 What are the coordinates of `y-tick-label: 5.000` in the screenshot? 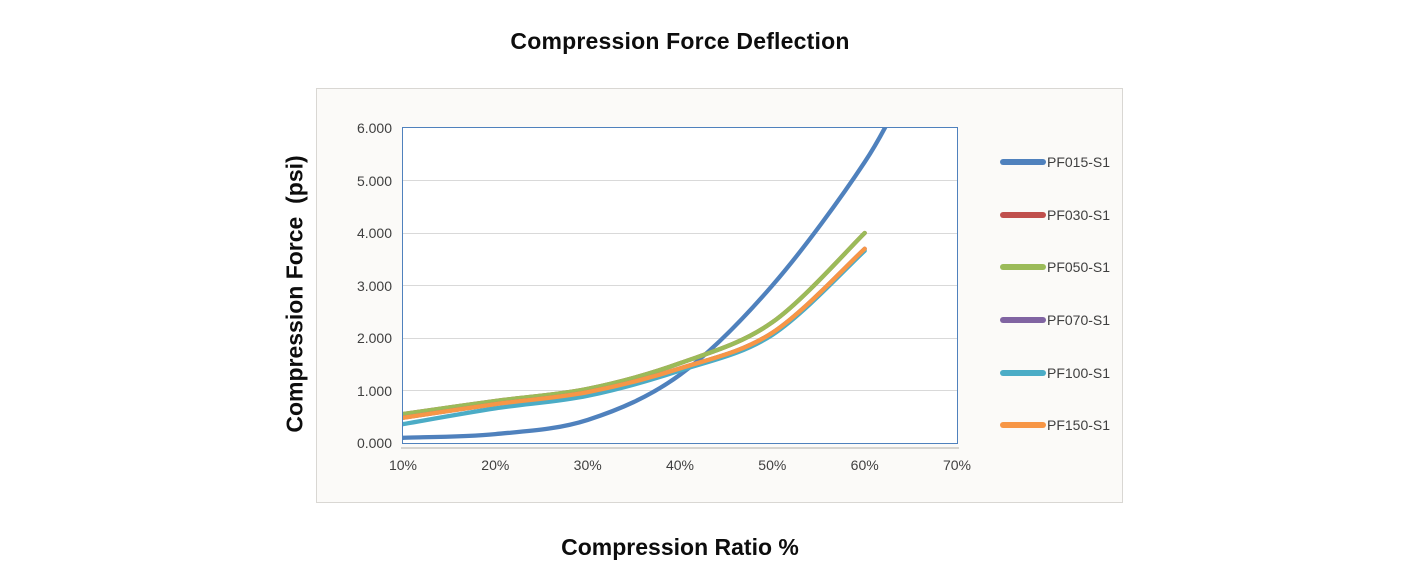 It's located at (374, 180).